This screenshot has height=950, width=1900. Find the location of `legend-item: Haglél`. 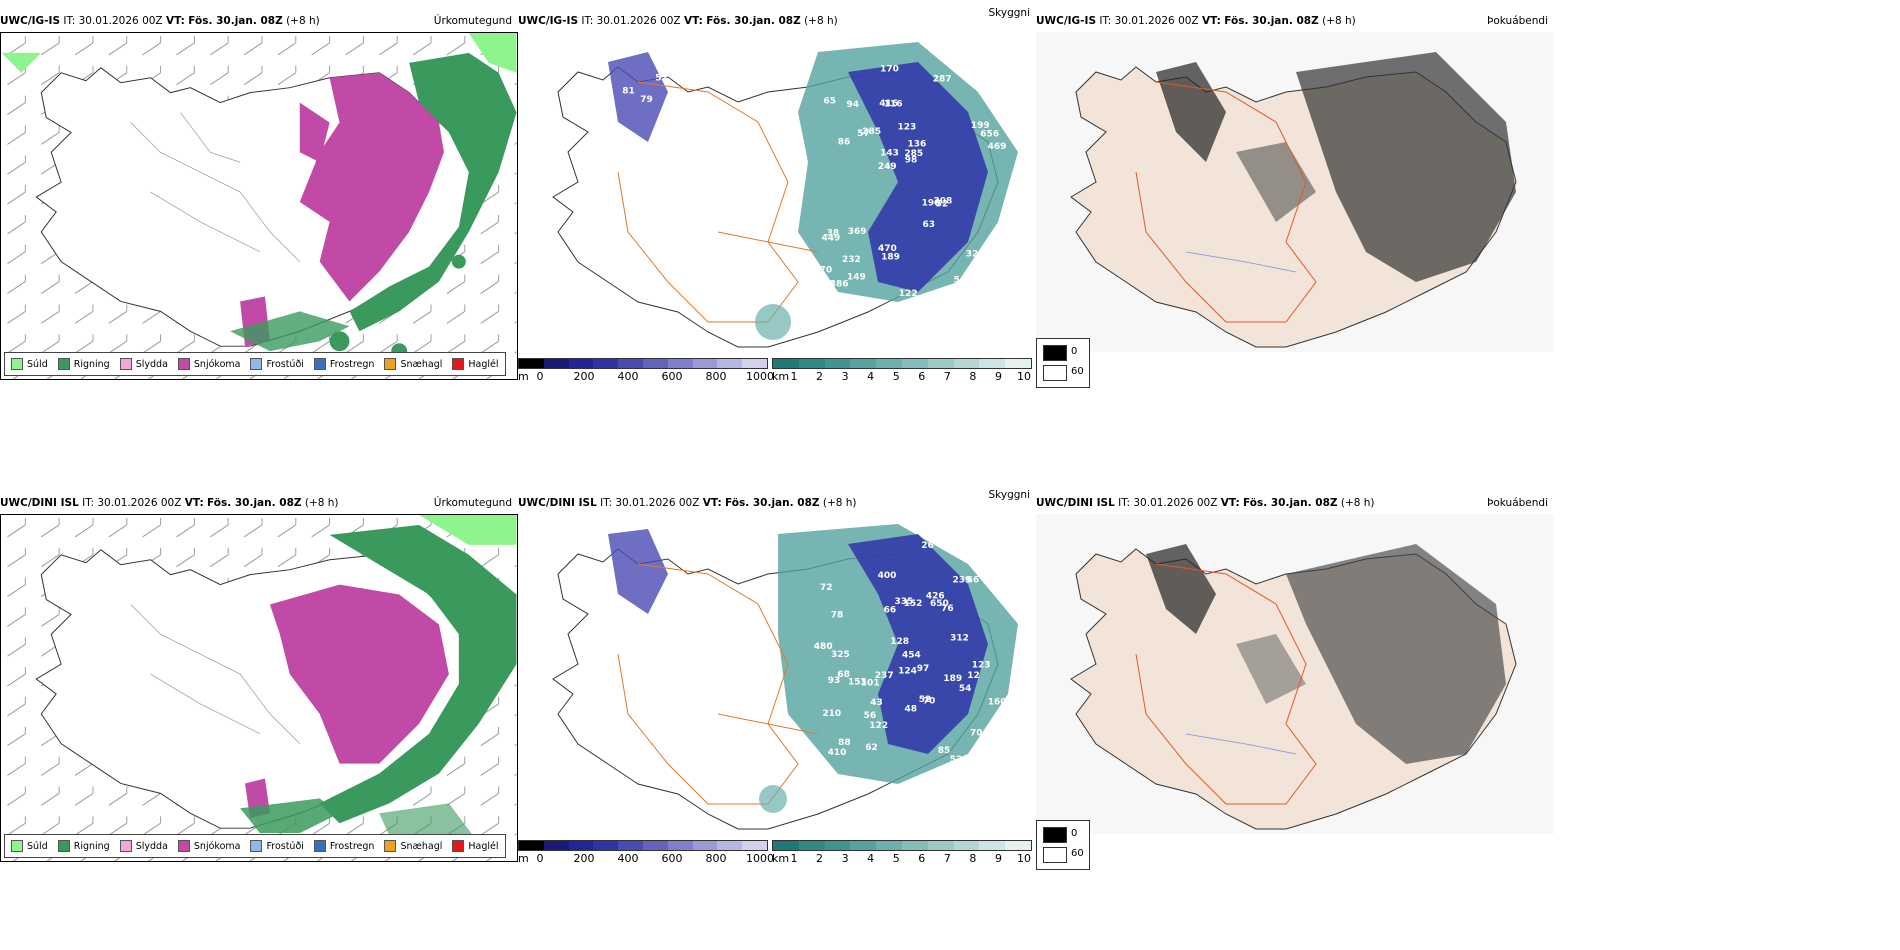

legend-item: Haglél is located at coordinates (475, 846).